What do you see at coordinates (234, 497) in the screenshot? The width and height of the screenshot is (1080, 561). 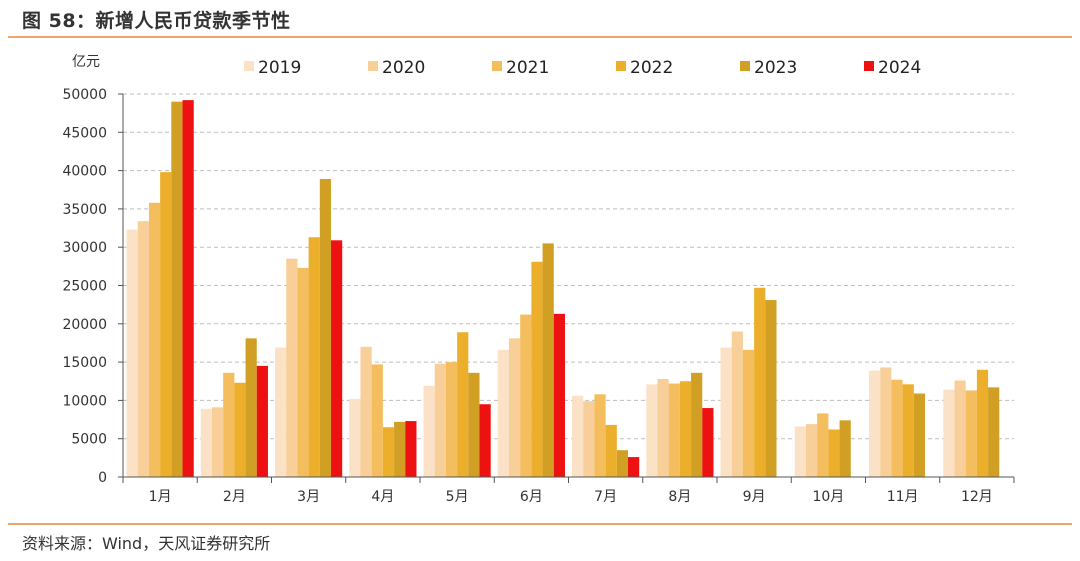 I see `x-tick-label: 2月` at bounding box center [234, 497].